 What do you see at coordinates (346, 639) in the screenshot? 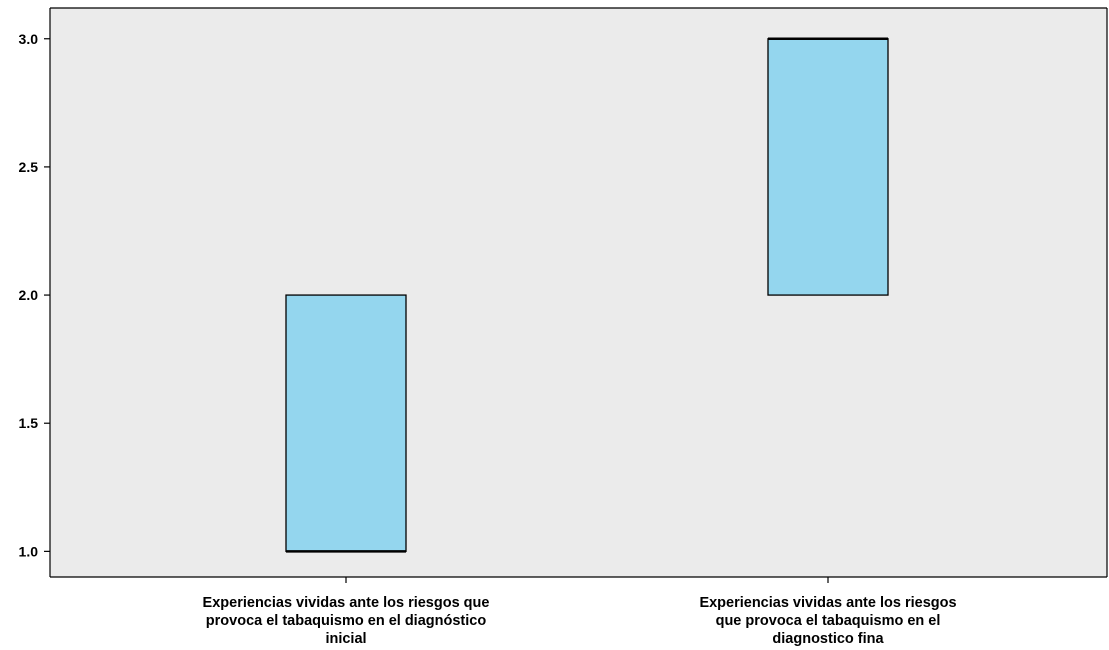
I see `category-label-line: inicial` at bounding box center [346, 639].